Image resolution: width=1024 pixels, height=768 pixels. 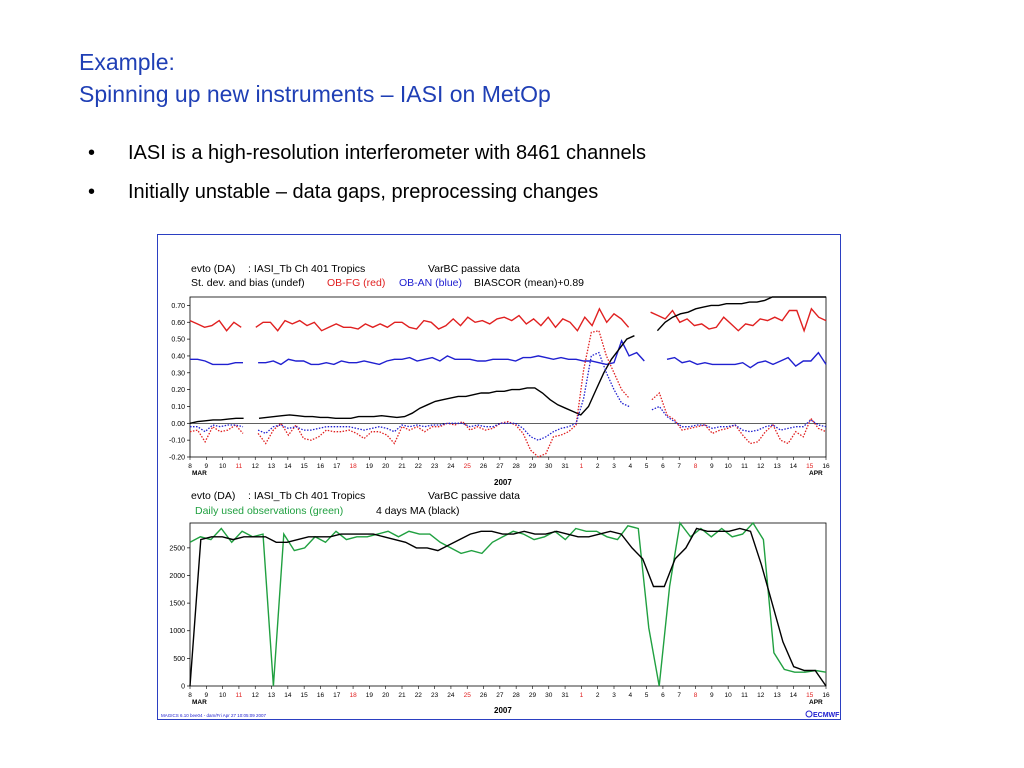 I want to click on top-header-black-legend: BIASCOR (mean)+0.89, so click(x=529, y=283).